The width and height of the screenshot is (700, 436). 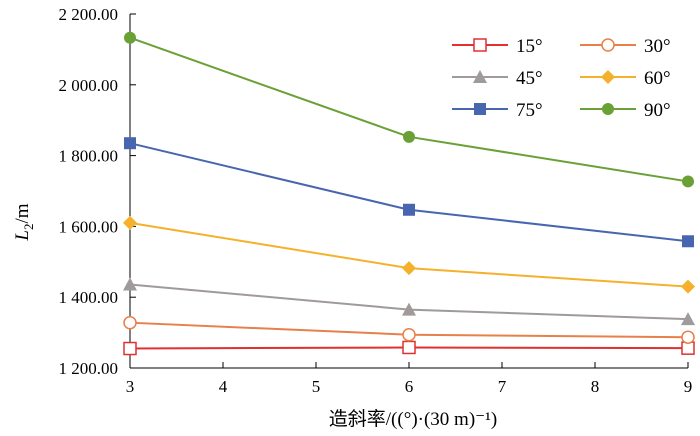 What do you see at coordinates (529, 110) in the screenshot?
I see `legend-label: 75°` at bounding box center [529, 110].